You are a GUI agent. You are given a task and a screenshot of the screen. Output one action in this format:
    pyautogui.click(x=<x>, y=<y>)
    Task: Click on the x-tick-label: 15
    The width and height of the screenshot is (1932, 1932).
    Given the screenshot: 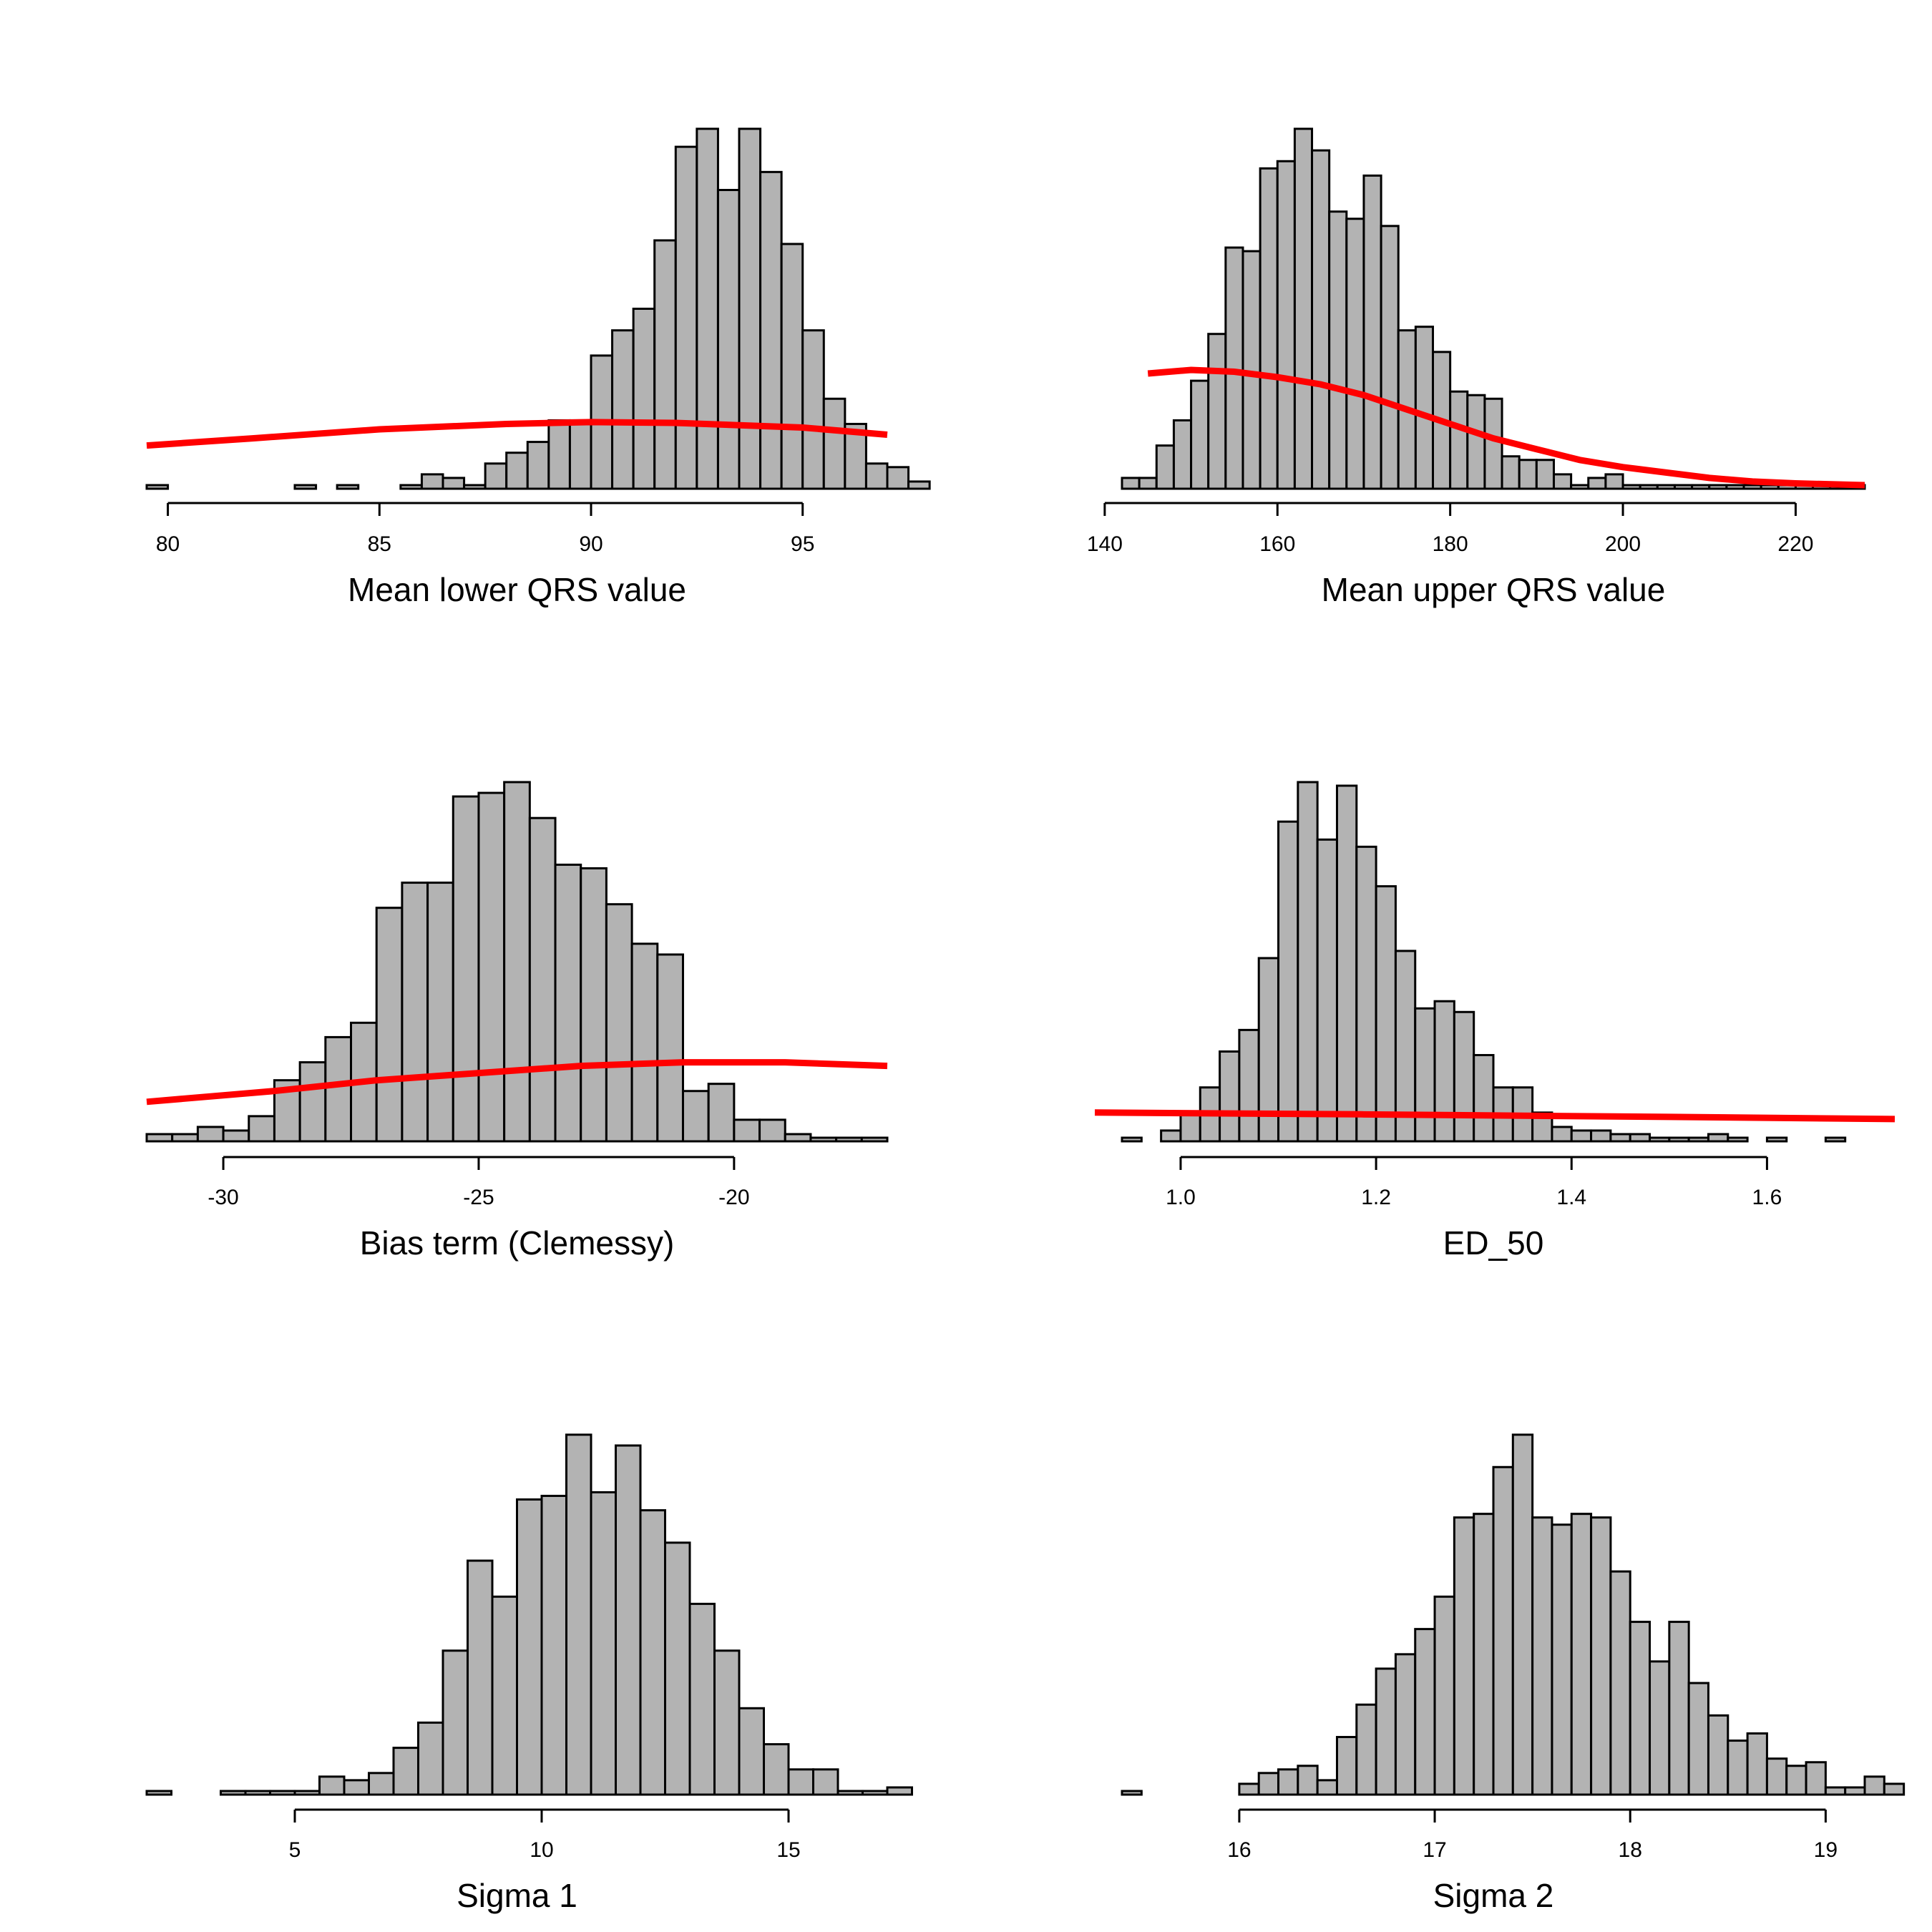 What is the action you would take?
    pyautogui.click(x=788, y=1850)
    